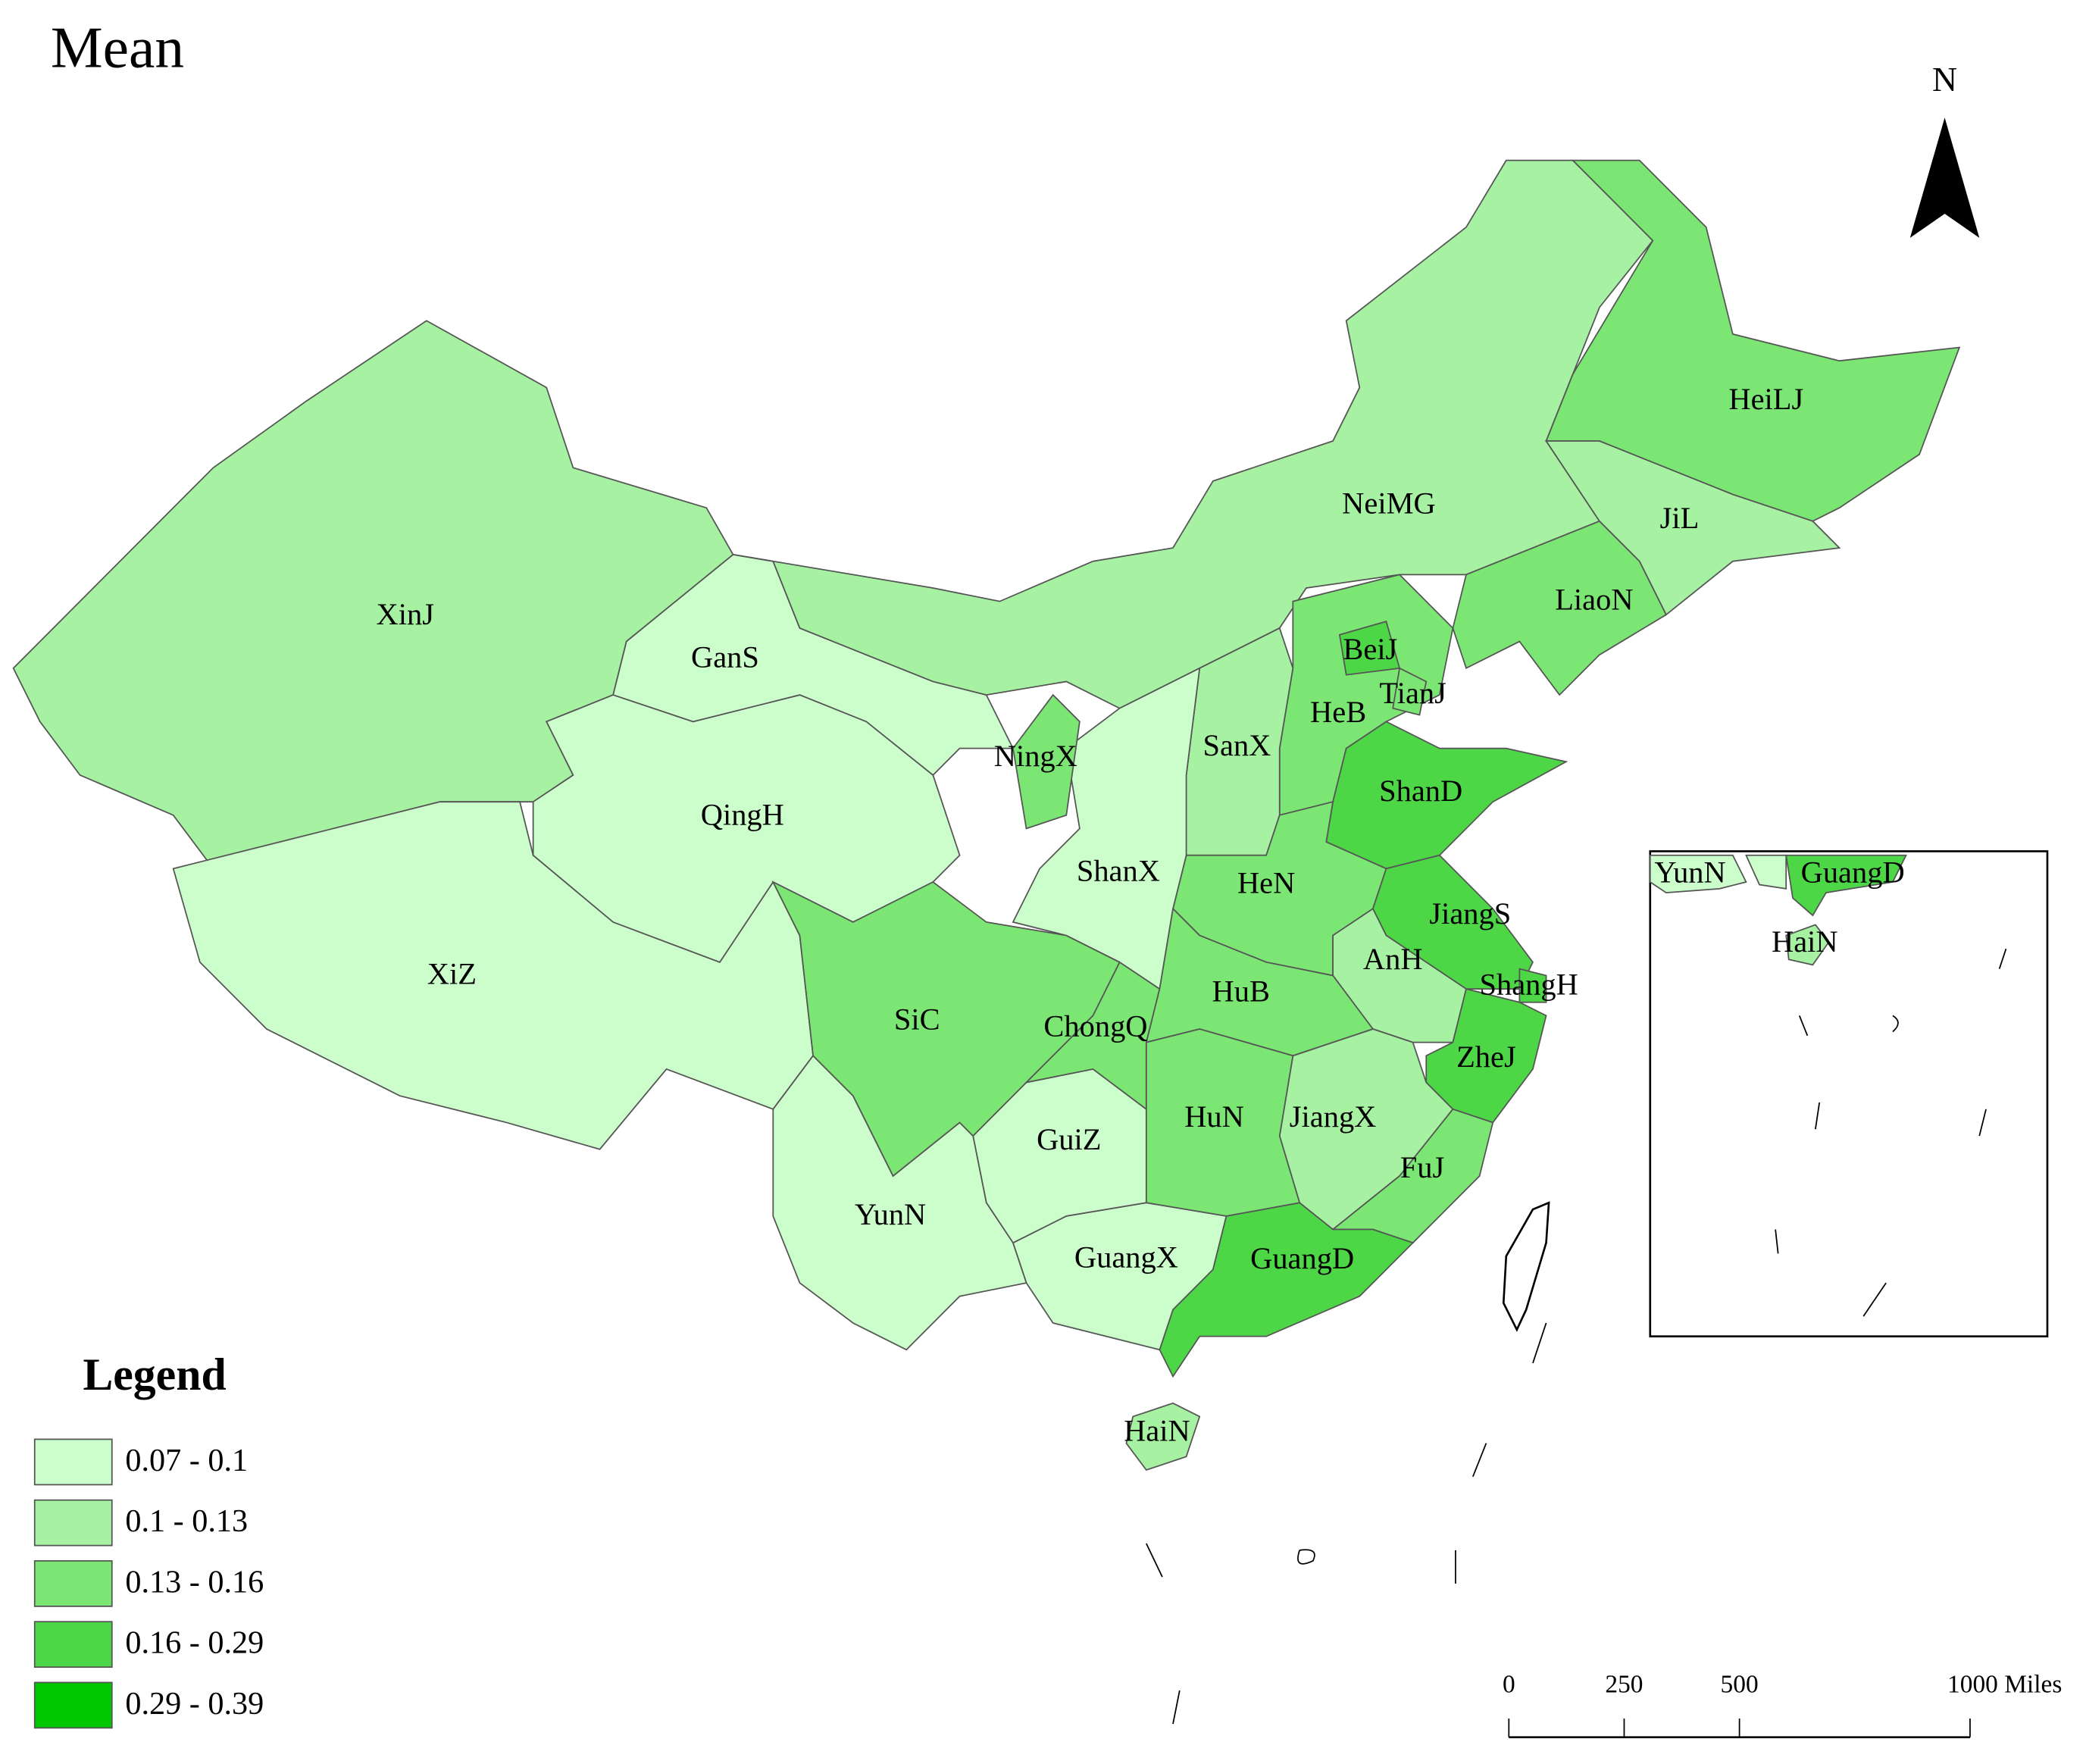 This screenshot has height=1764, width=2086. Describe the element at coordinates (194, 1704) in the screenshot. I see `legend-label: 0.29 - 0.39` at that location.